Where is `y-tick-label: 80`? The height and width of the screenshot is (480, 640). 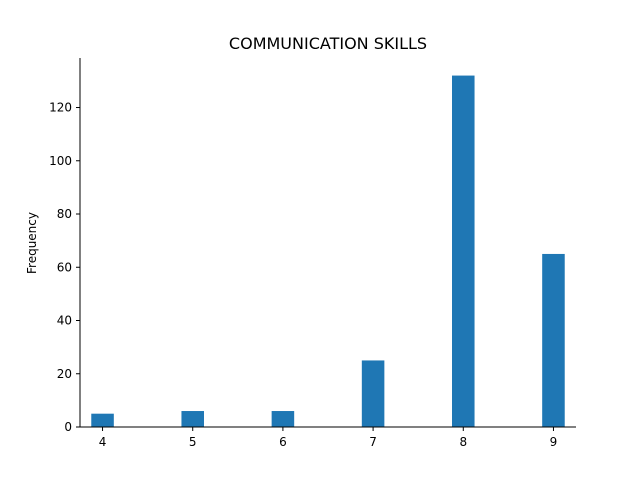 y-tick-label: 80 is located at coordinates (64, 214).